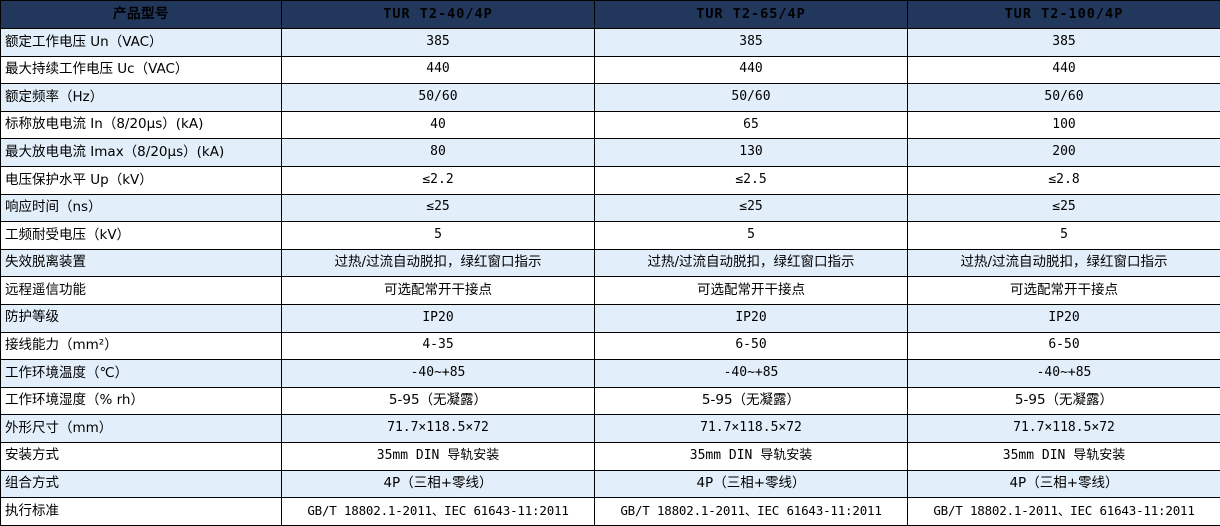 The width and height of the screenshot is (1220, 526). Describe the element at coordinates (438, 15) in the screenshot. I see `header-cell-model-1: TUR T2-40/4P` at that location.